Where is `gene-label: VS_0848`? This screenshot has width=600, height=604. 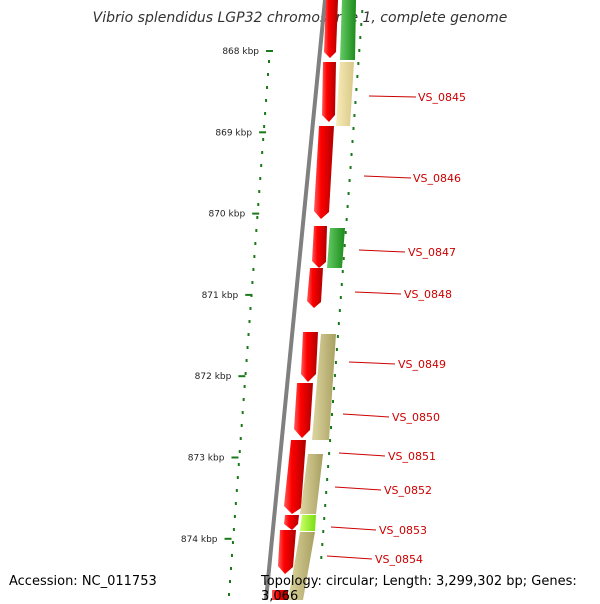 gene-label: VS_0848 is located at coordinates (428, 294).